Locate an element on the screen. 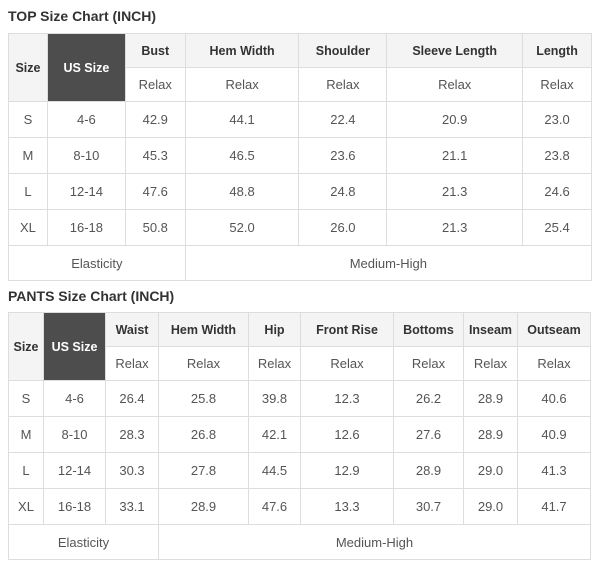 The image size is (600, 565). value-cell: 13.3 is located at coordinates (347, 506).